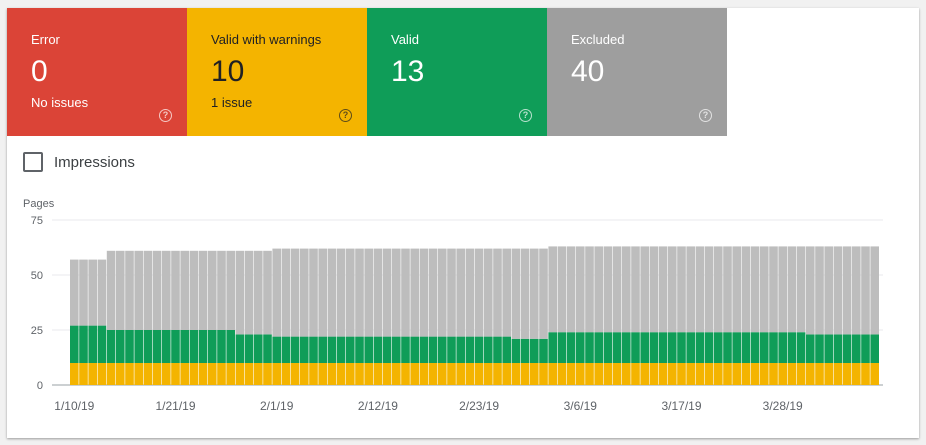  I want to click on help-icon: ?, so click(525, 115).